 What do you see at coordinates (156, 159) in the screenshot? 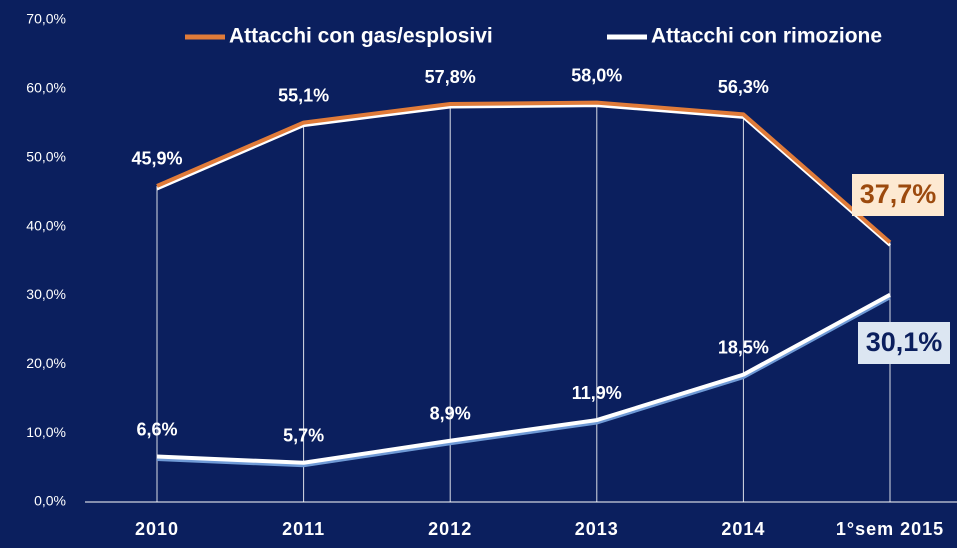
I see `data-label: 45,9%` at bounding box center [156, 159].